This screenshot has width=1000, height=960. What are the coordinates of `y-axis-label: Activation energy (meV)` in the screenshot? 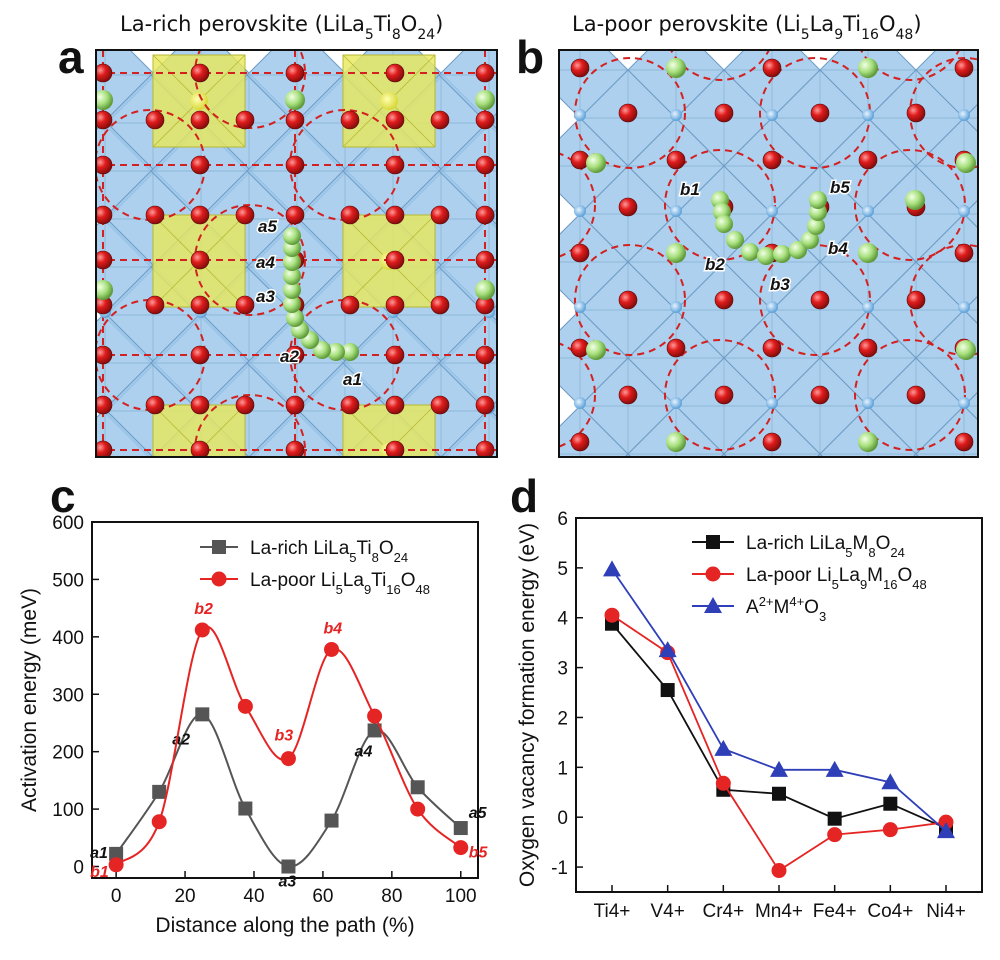 It's located at (29, 700).